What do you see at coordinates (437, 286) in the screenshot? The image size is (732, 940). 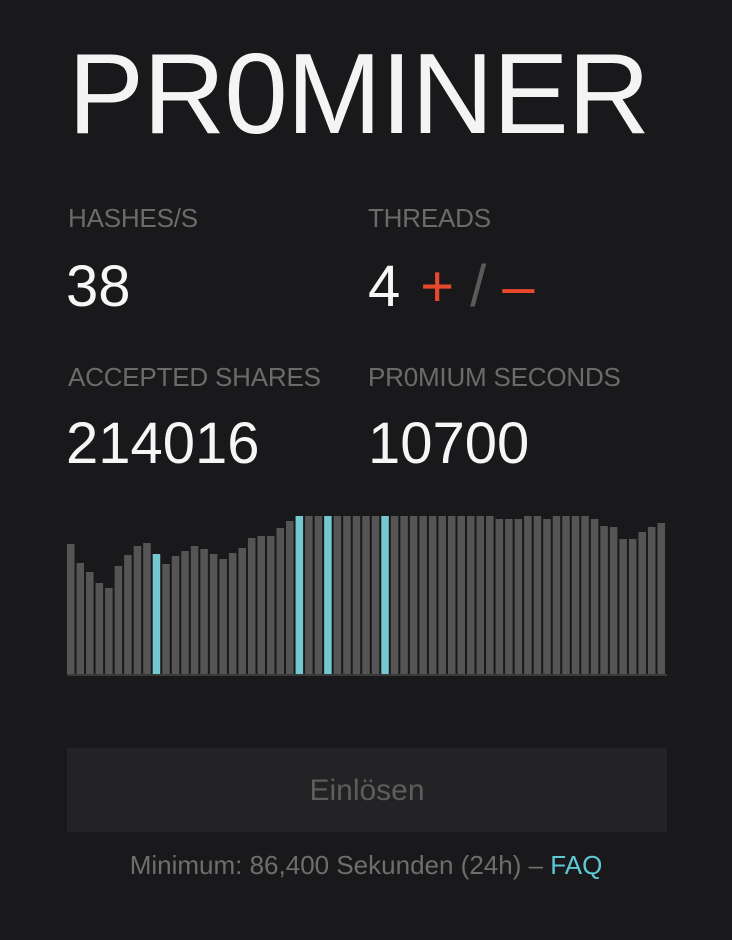 I see `threads-increase-button: +` at bounding box center [437, 286].